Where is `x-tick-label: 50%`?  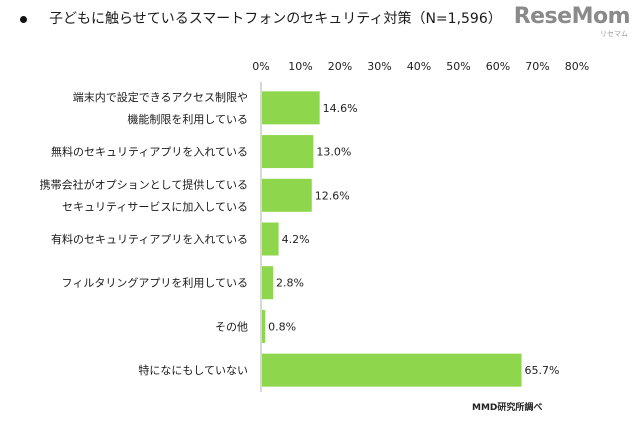
x-tick-label: 50% is located at coordinates (458, 66).